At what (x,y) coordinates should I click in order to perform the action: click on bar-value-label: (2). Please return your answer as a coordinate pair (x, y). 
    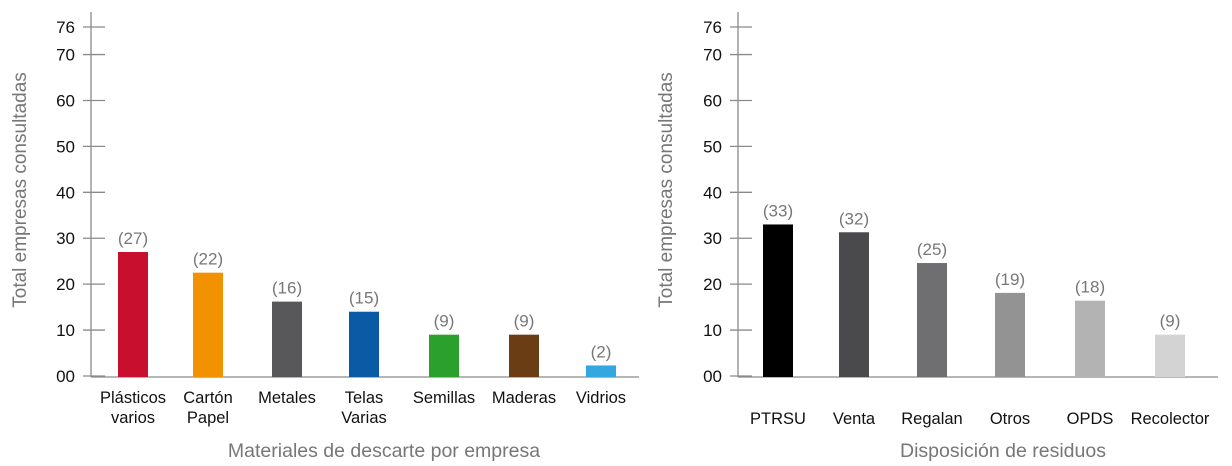
    Looking at the image, I should click on (601, 351).